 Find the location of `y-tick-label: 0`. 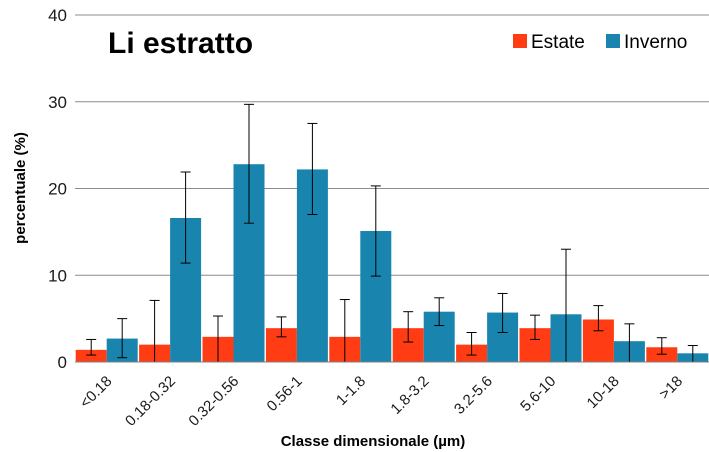

y-tick-label: 0 is located at coordinates (62, 362).